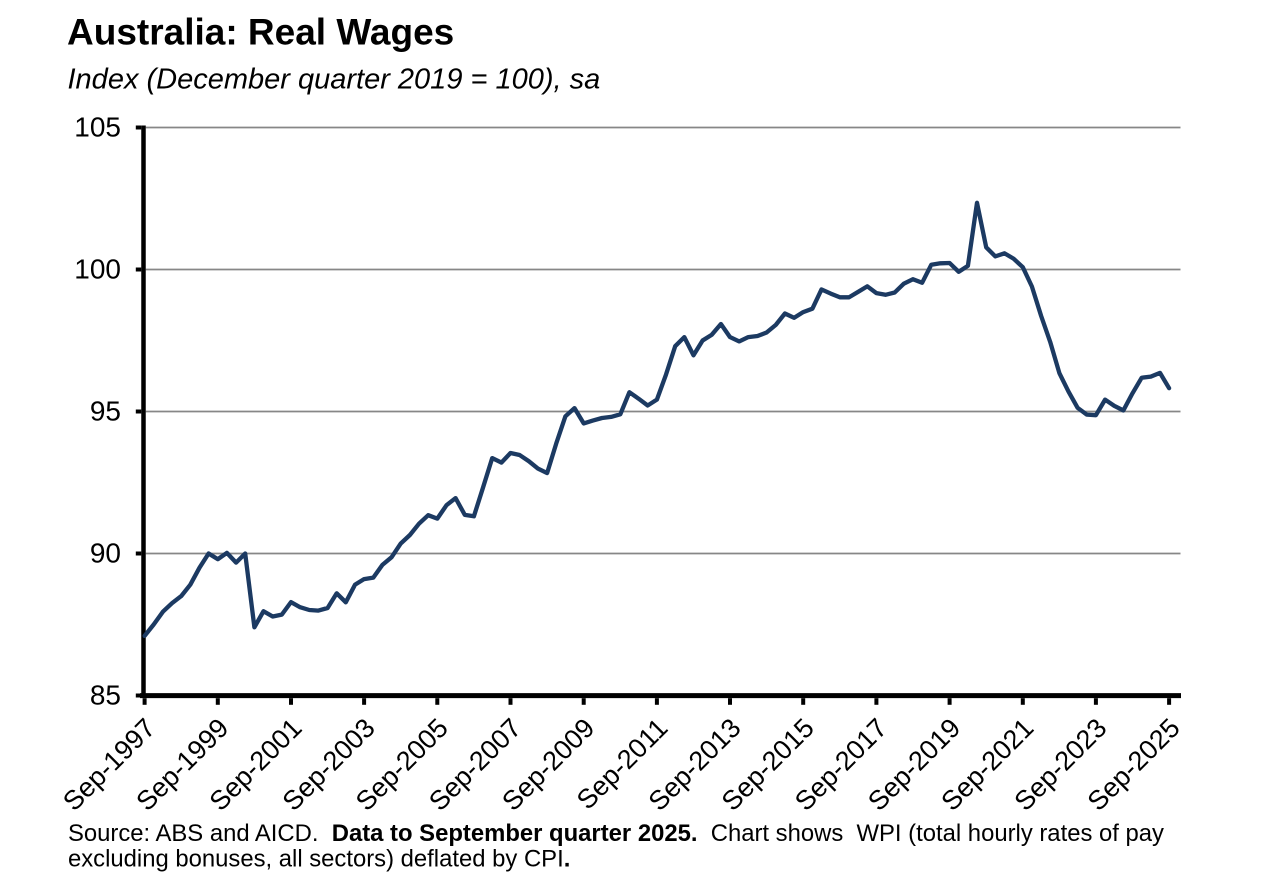 This screenshot has width=1280, height=896. Describe the element at coordinates (105, 553) in the screenshot. I see `svg-text: 90` at that location.